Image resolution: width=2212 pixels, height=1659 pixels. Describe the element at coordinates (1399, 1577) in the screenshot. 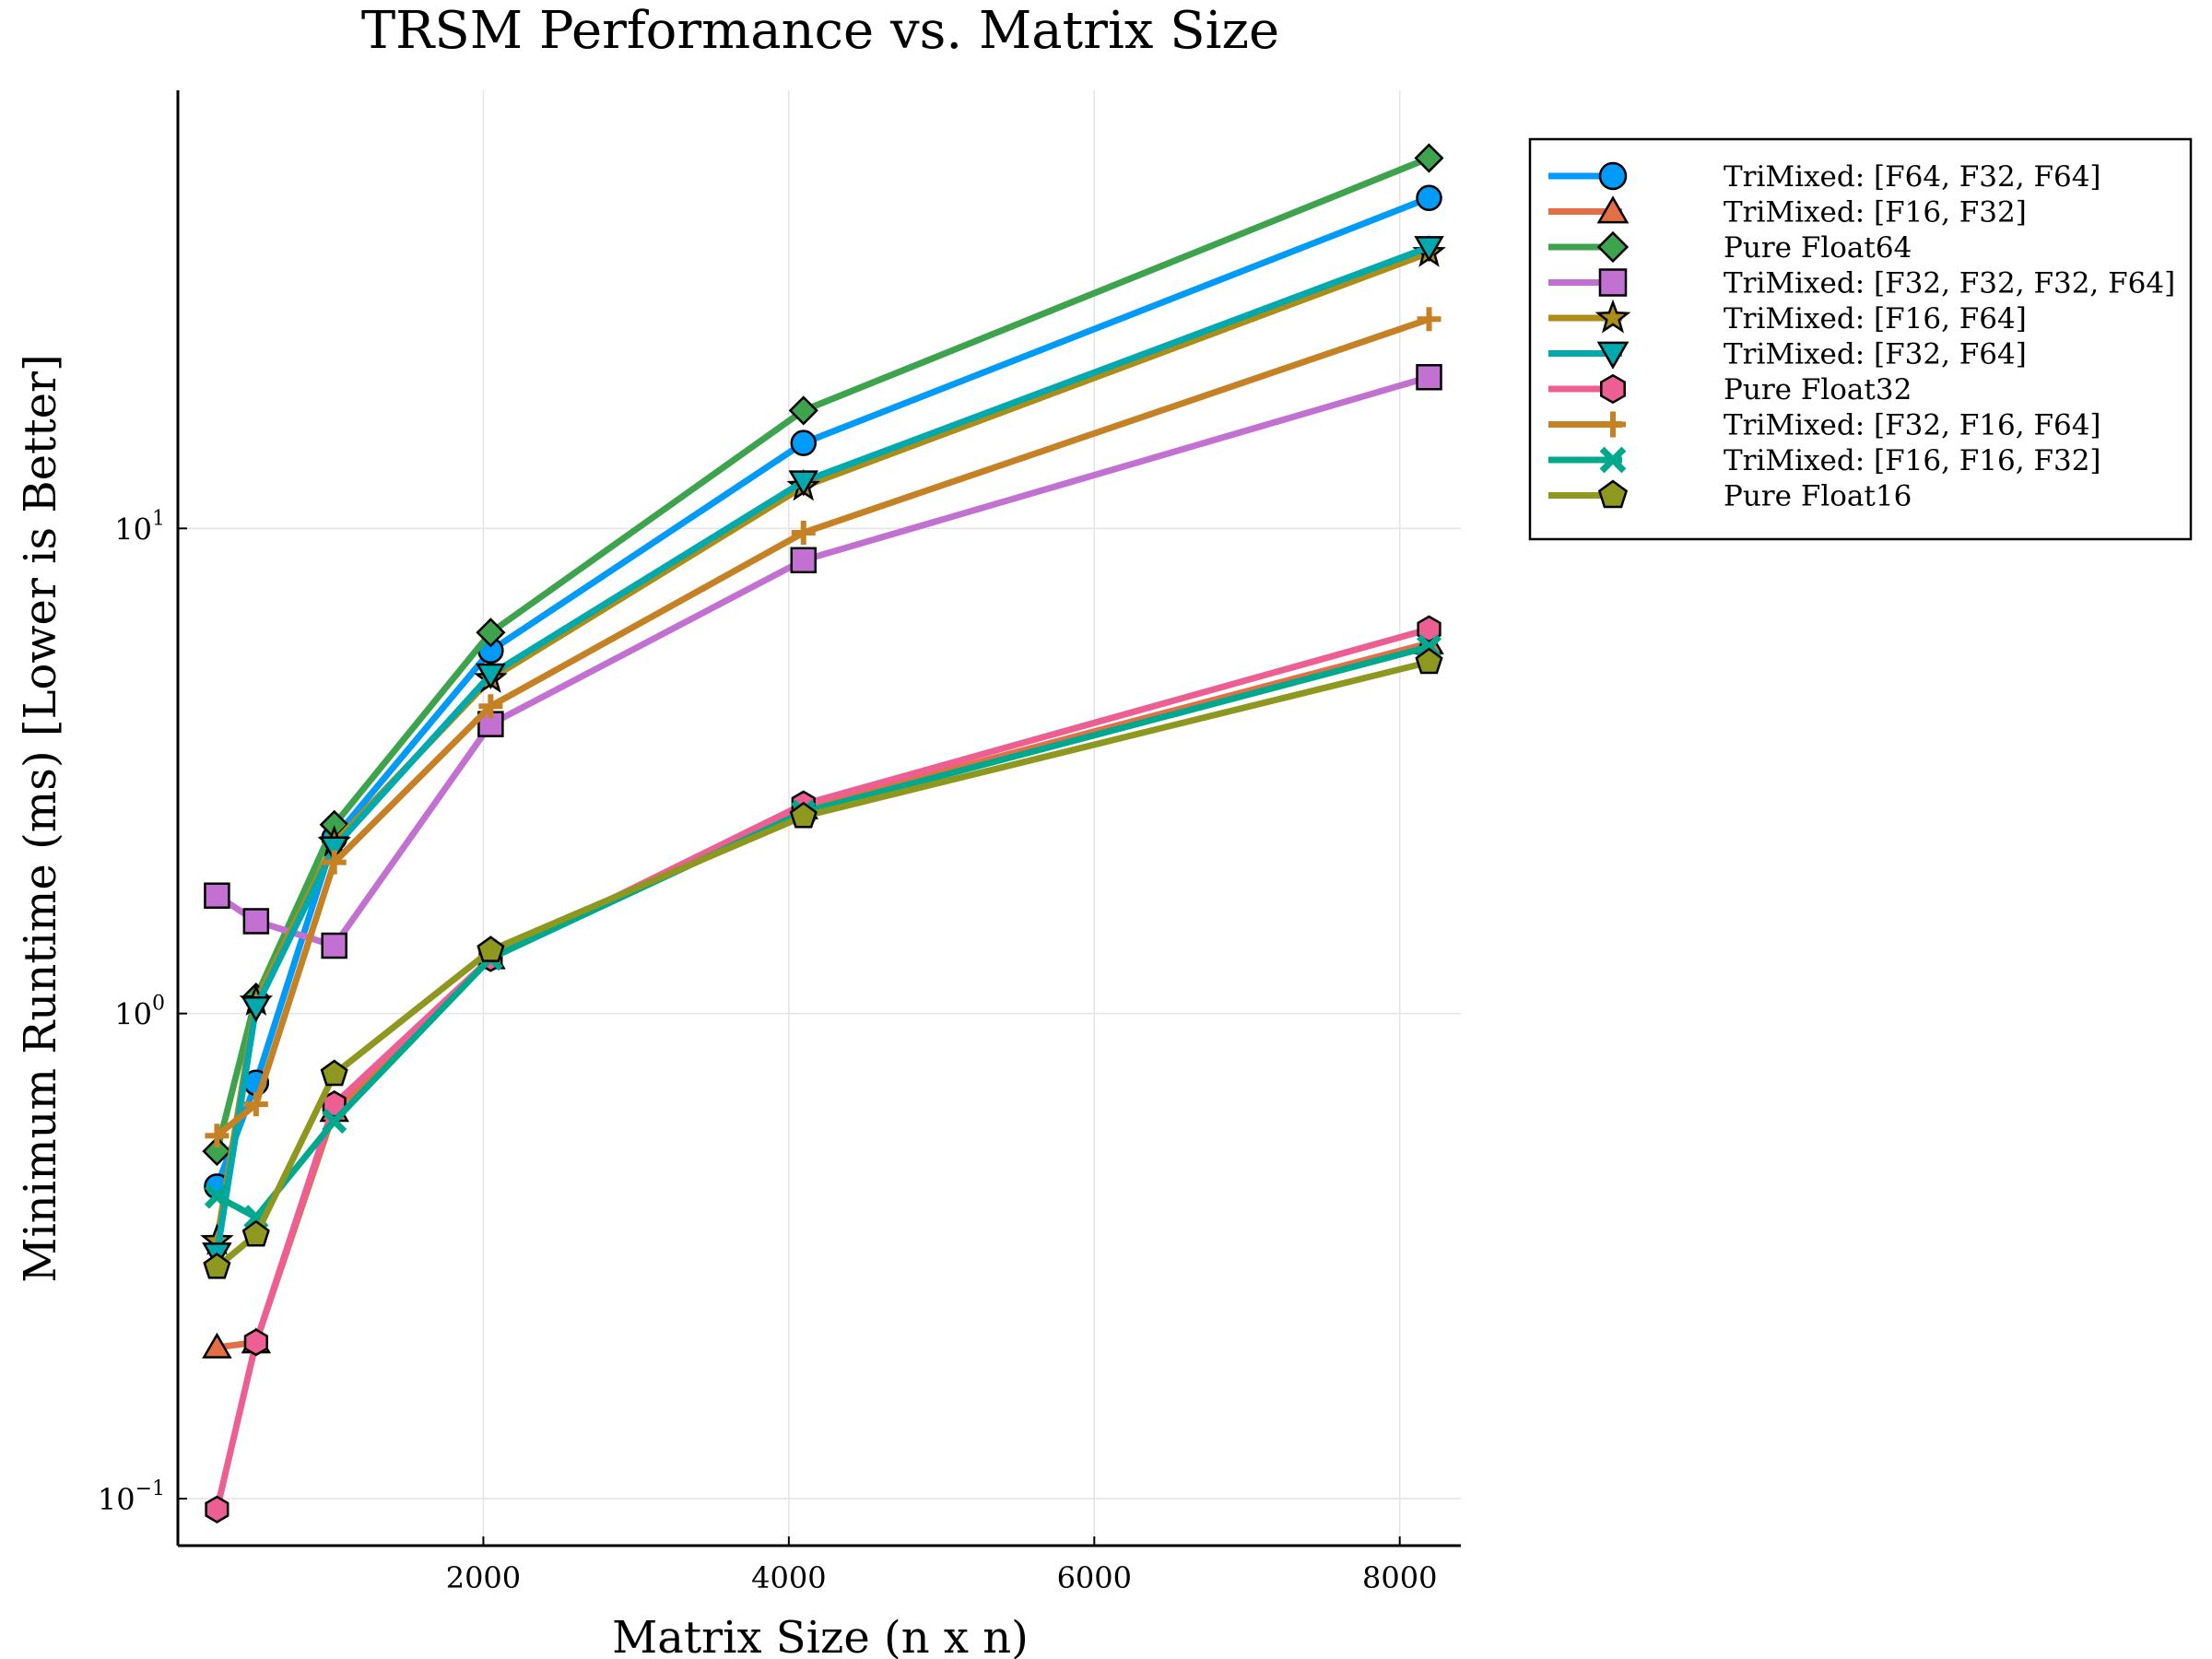

I see `x-tick-label: 8000` at that location.